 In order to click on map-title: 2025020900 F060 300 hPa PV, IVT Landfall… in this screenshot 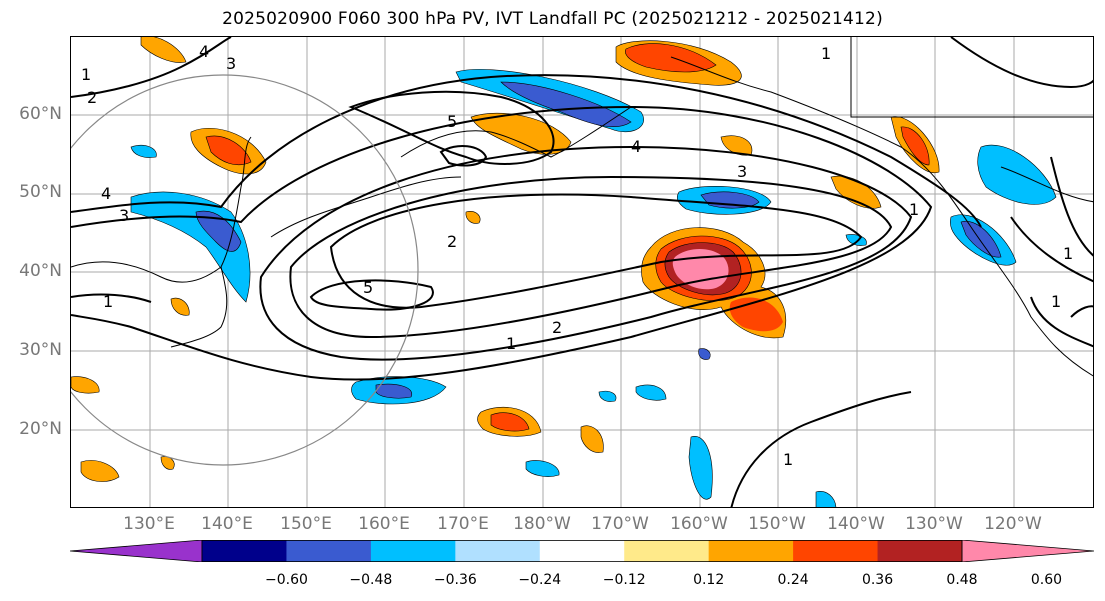, I will do `click(552, 19)`.